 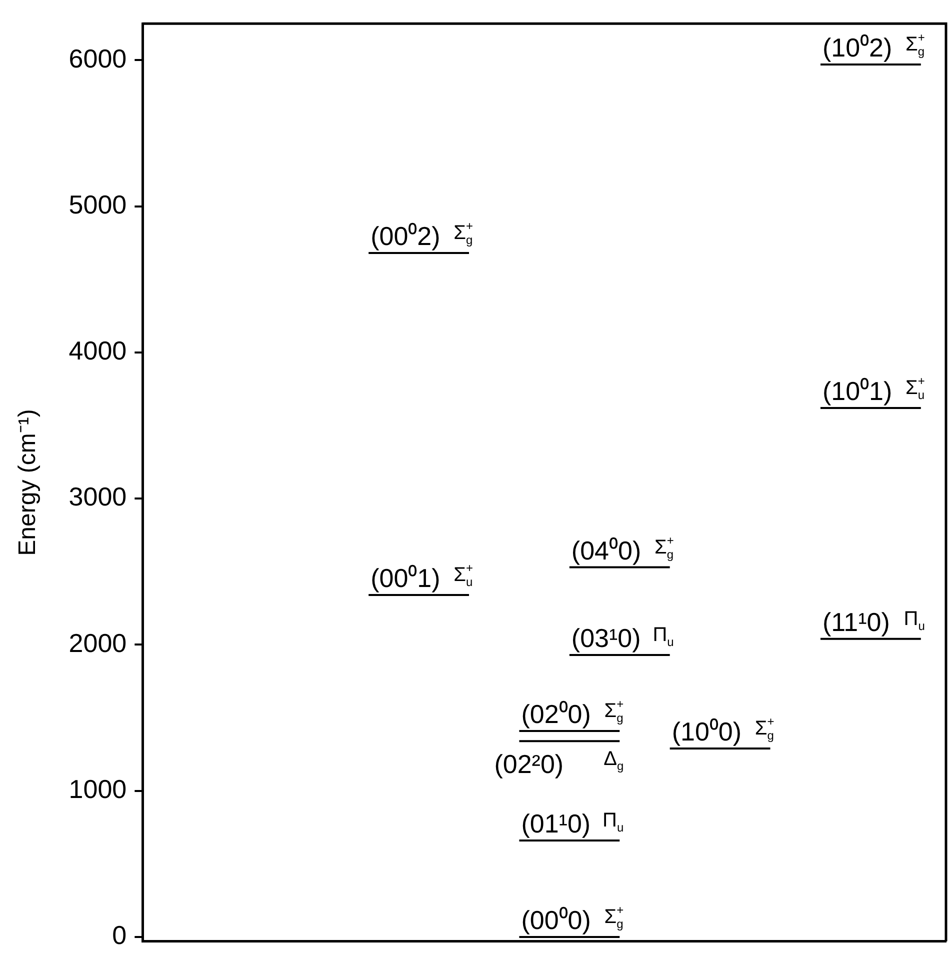 I want to click on y-tick-label: 2000, so click(x=97, y=643).